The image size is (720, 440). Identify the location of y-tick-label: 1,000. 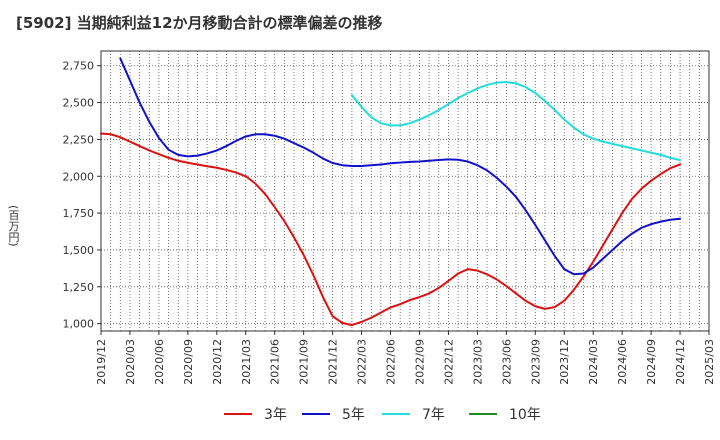
(79, 324).